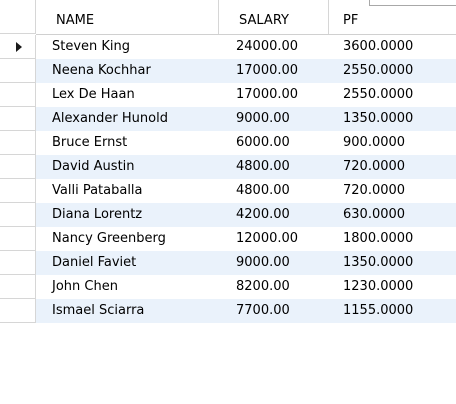  What do you see at coordinates (97, 214) in the screenshot?
I see `cell-name: Diana Lorentz` at bounding box center [97, 214].